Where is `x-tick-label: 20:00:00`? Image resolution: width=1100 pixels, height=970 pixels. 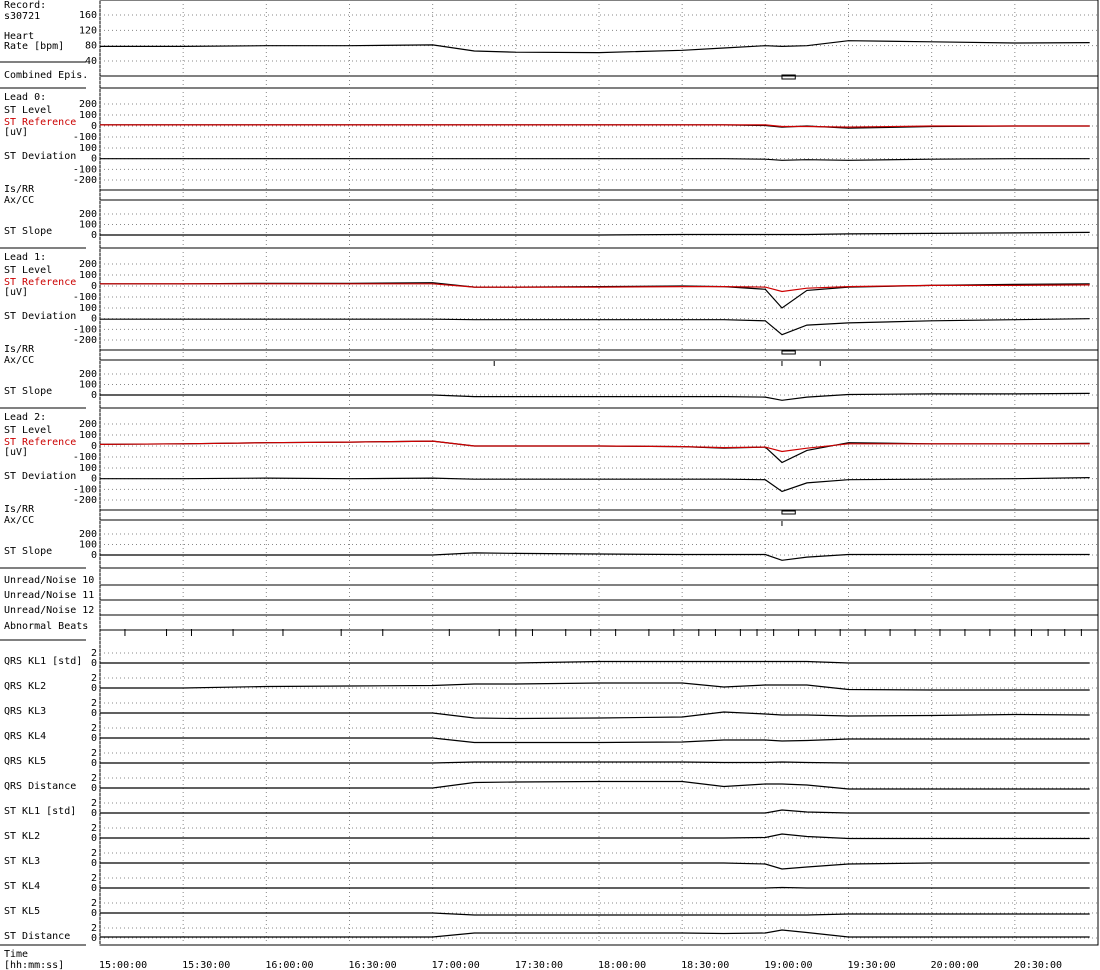
x-tick-label: 20:00:00 is located at coordinates (955, 965).